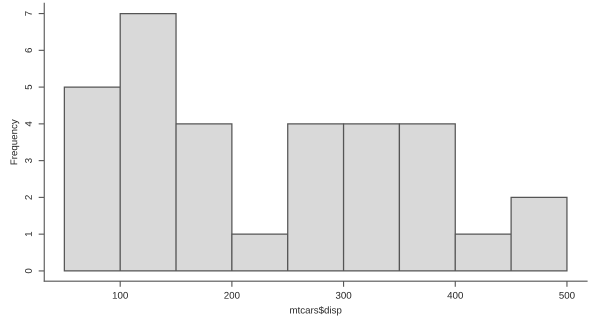  Describe the element at coordinates (28, 123) in the screenshot. I see `y-tick-label: 4` at that location.